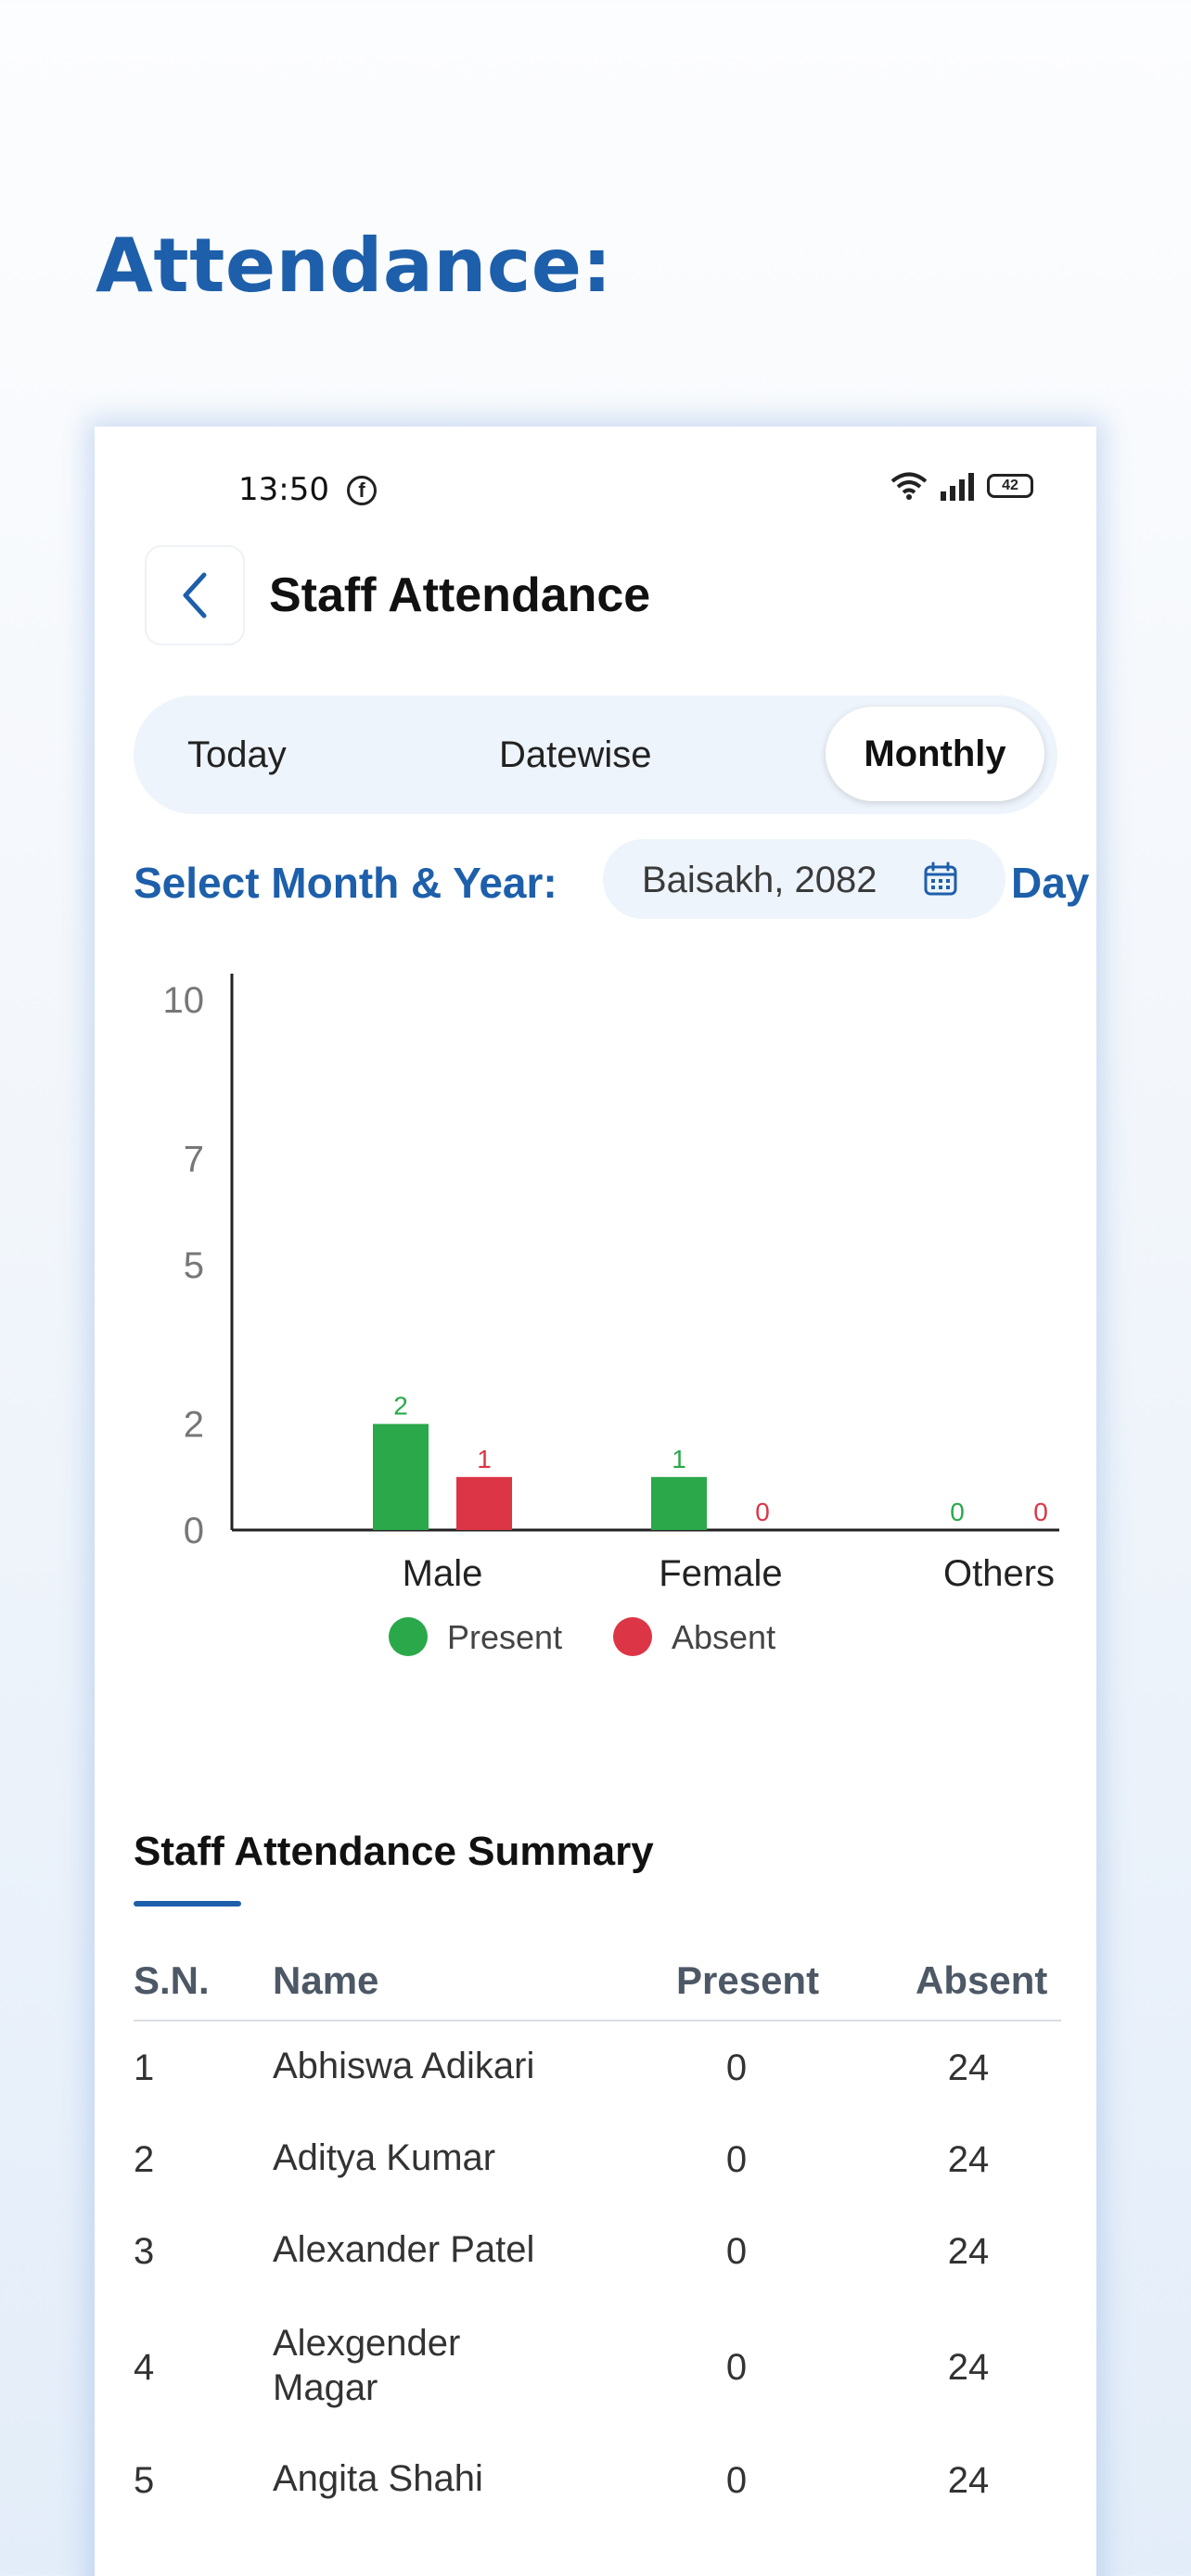 This screenshot has width=1191, height=2576. What do you see at coordinates (982, 1980) in the screenshot?
I see `col-absent: Absent` at bounding box center [982, 1980].